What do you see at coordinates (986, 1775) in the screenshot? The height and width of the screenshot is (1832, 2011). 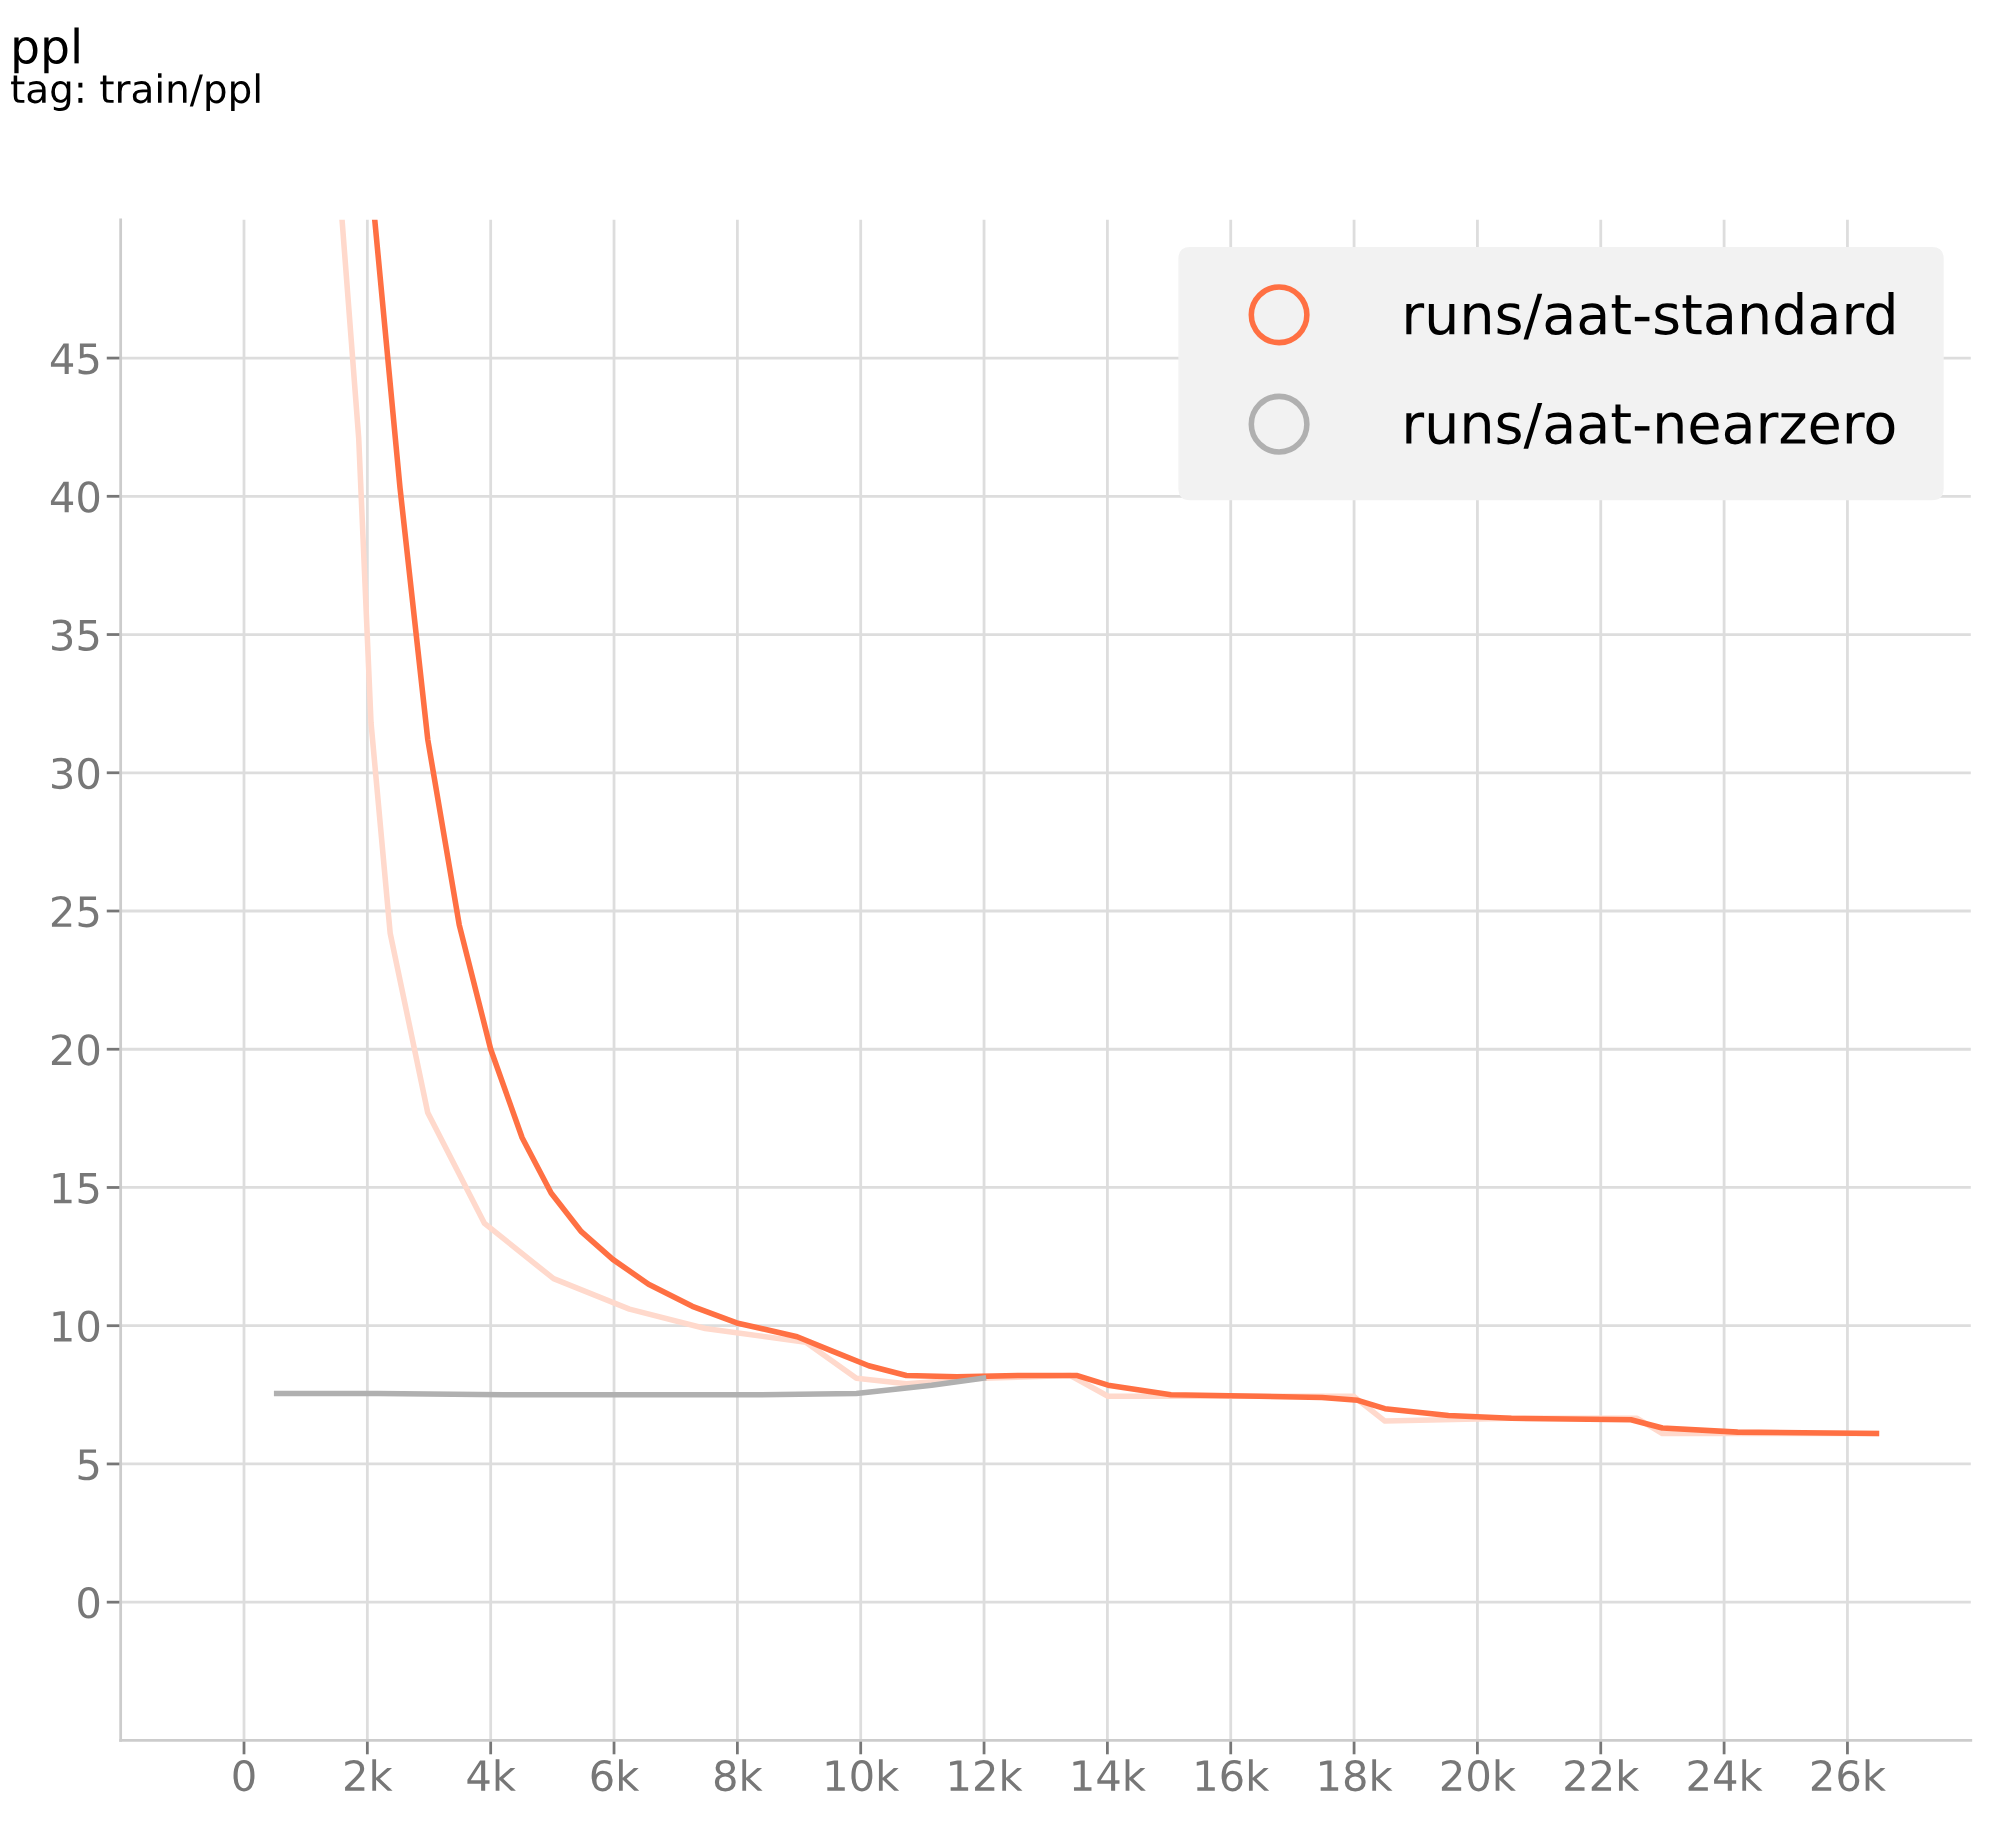 I see `x-tick-label: 12k` at bounding box center [986, 1775].